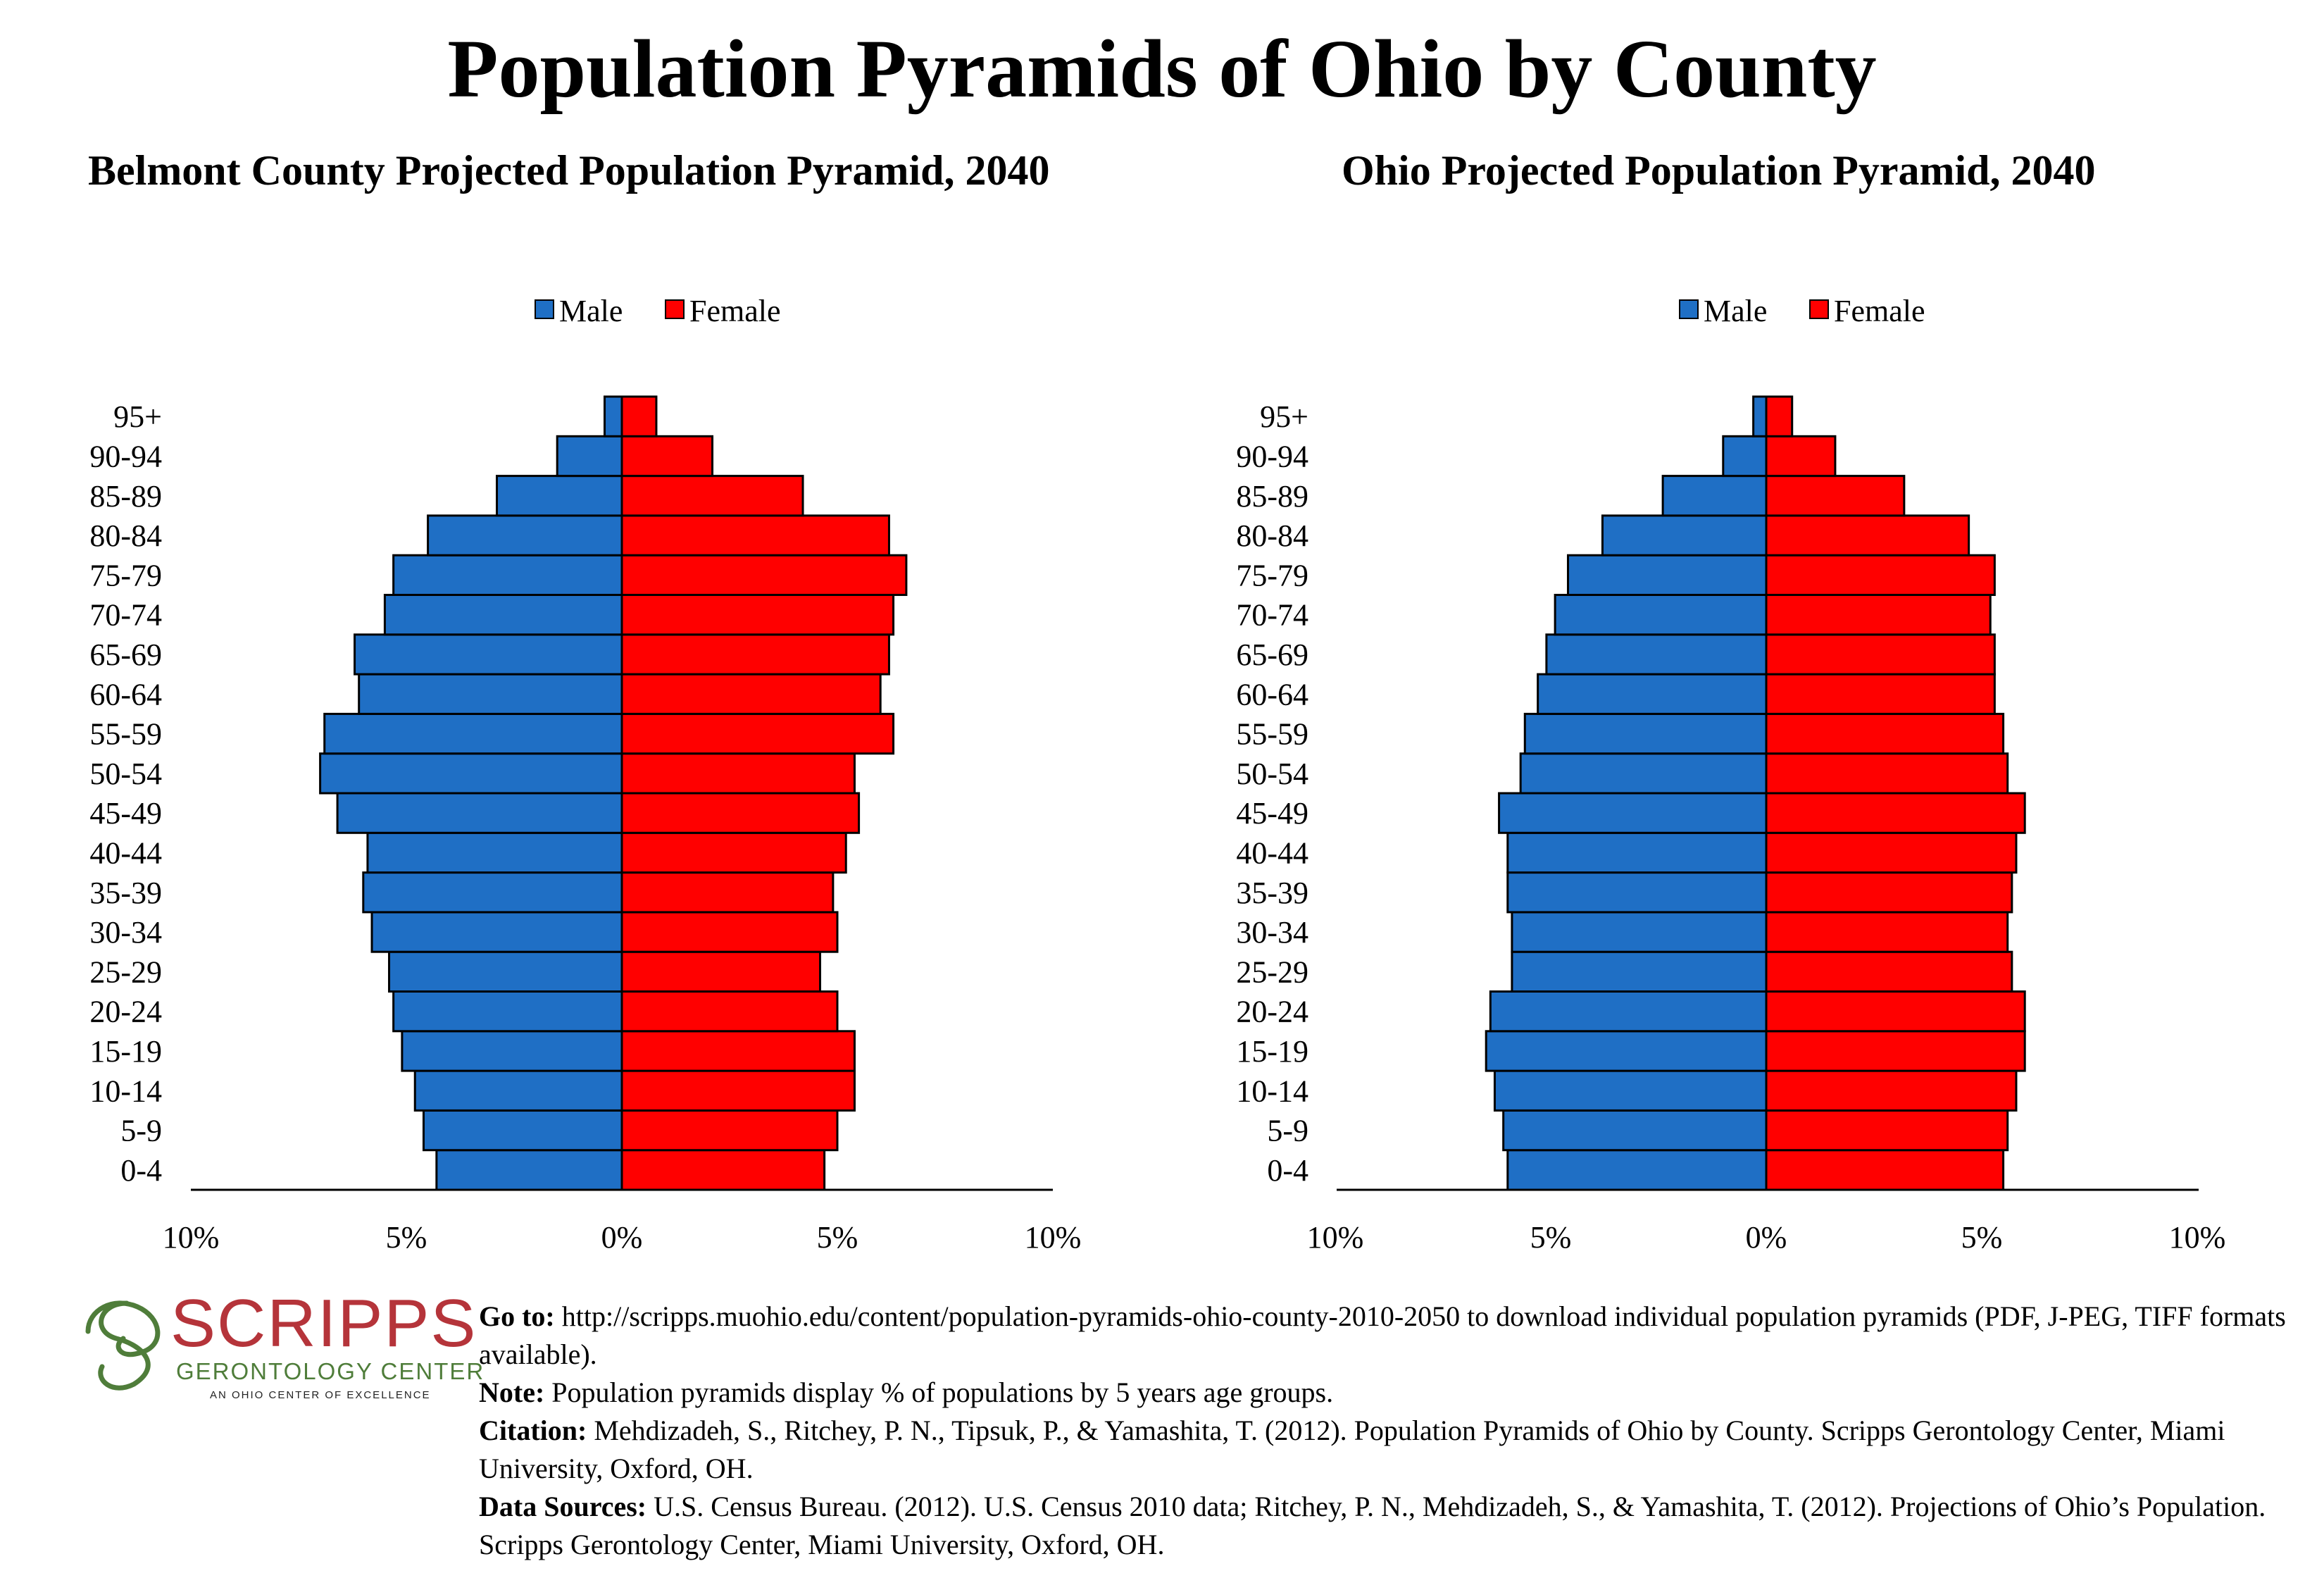  I want to click on ohio-age-label: 5-9, so click(1287, 1131).